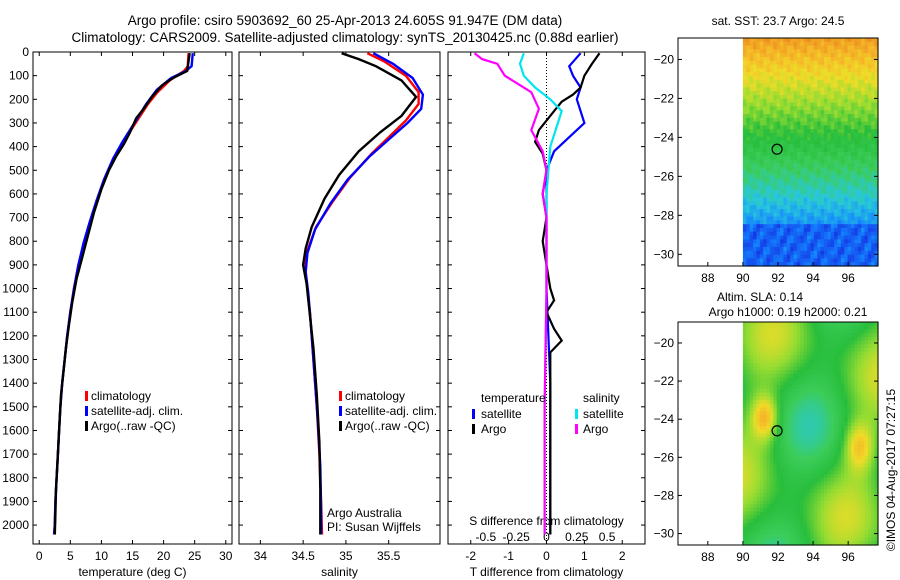 This screenshot has height=580, width=900. What do you see at coordinates (664, 176) in the screenshot?
I see `y-tick-label: −26` at bounding box center [664, 176].